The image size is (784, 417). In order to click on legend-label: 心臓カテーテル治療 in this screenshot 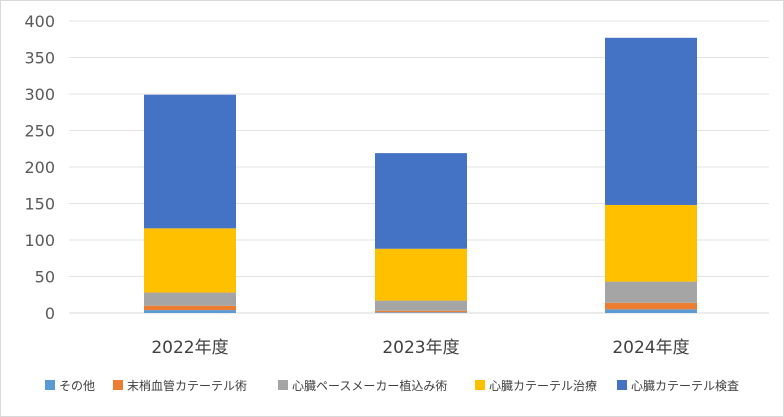, I will do `click(543, 386)`.